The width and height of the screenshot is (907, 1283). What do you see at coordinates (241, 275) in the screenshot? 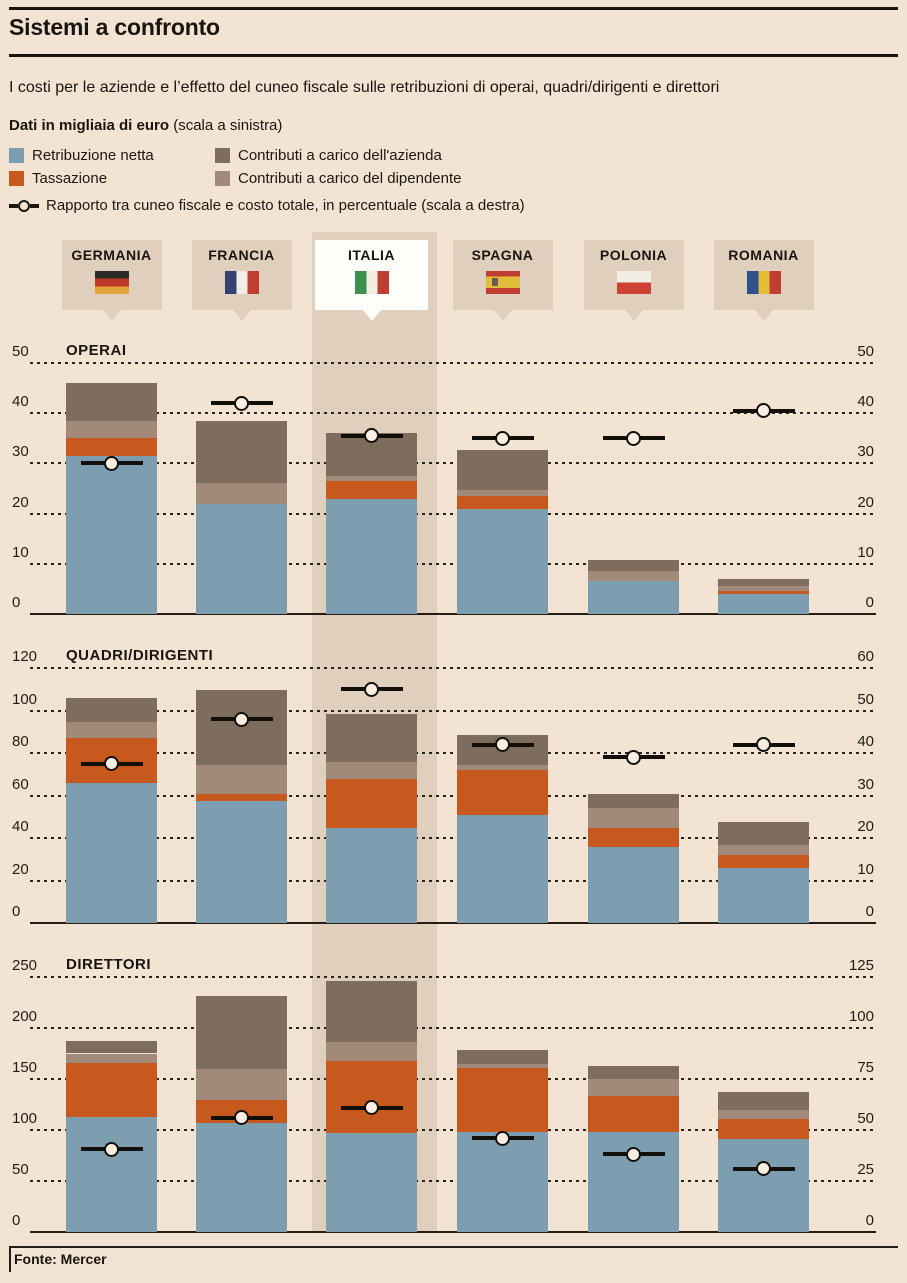
I see `country-label-box: FRANCIA` at bounding box center [241, 275].